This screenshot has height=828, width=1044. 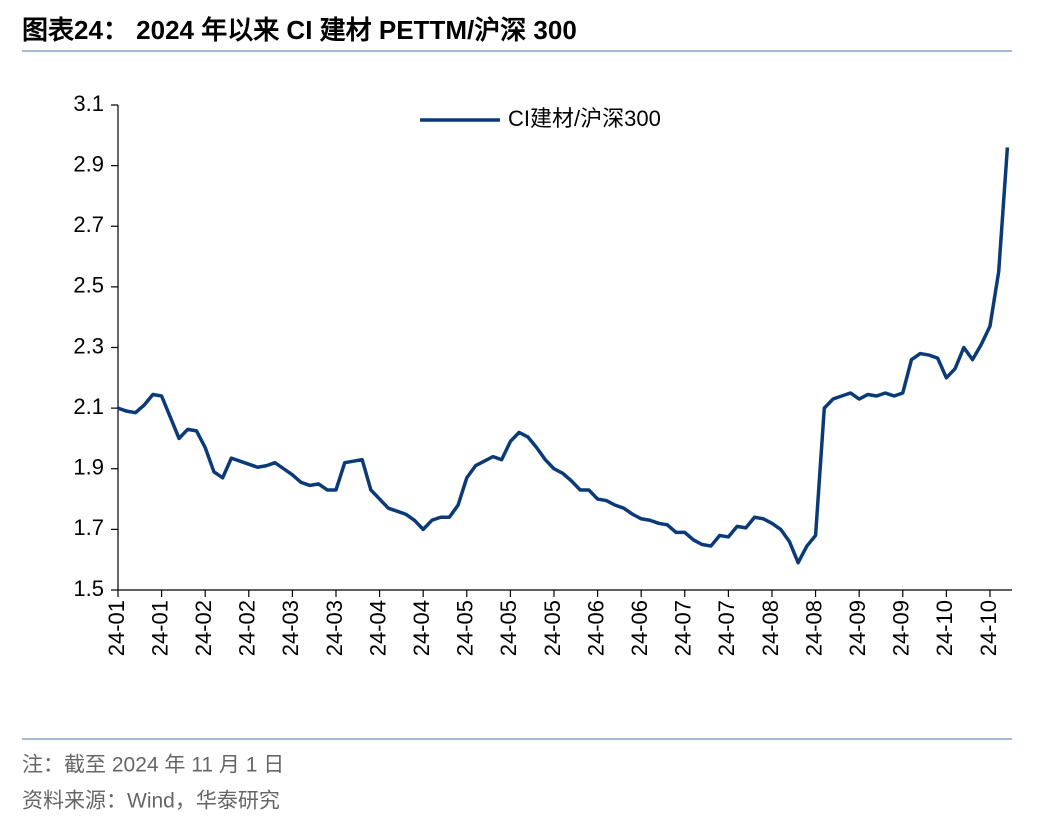 What do you see at coordinates (151, 801) in the screenshot?
I see `source: 资料来源：Wind，华泰研究` at bounding box center [151, 801].